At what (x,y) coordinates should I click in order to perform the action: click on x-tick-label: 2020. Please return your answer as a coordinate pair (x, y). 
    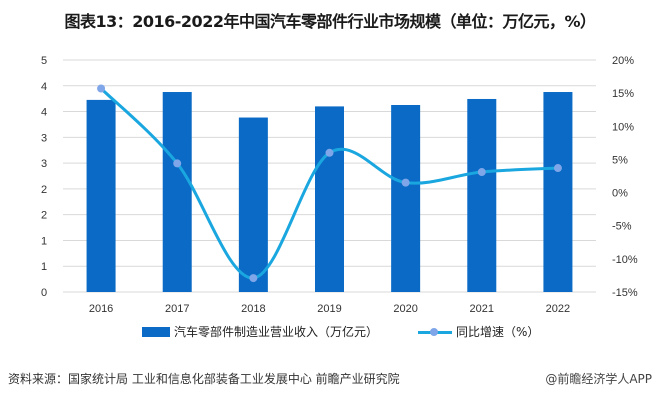
    Looking at the image, I should click on (405, 309).